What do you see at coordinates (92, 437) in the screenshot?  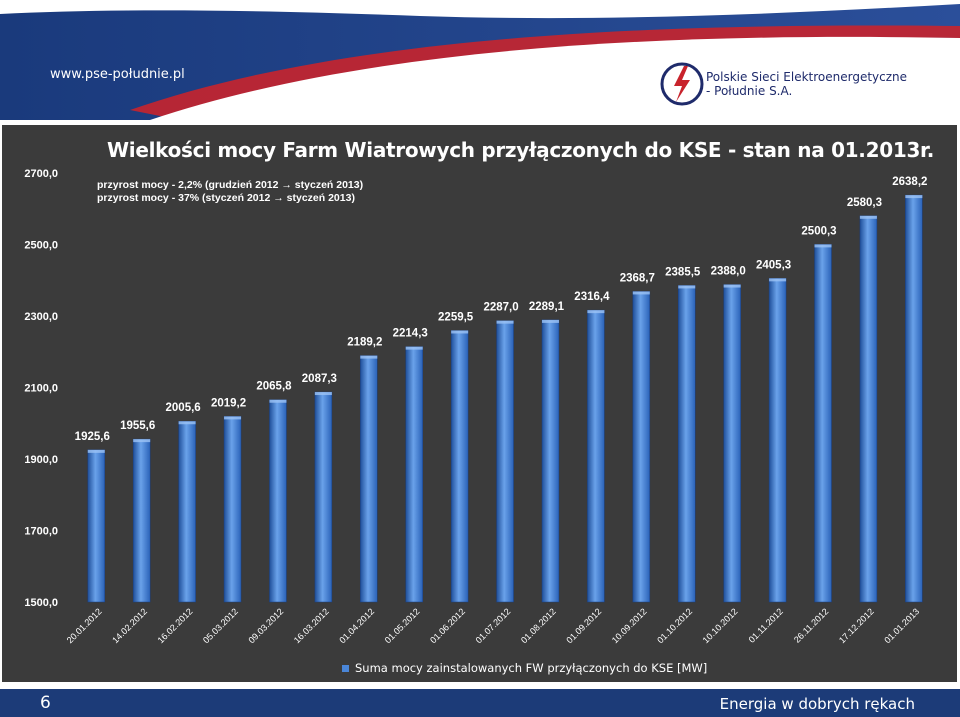 I see `data-label: 1925,6` at bounding box center [92, 437].